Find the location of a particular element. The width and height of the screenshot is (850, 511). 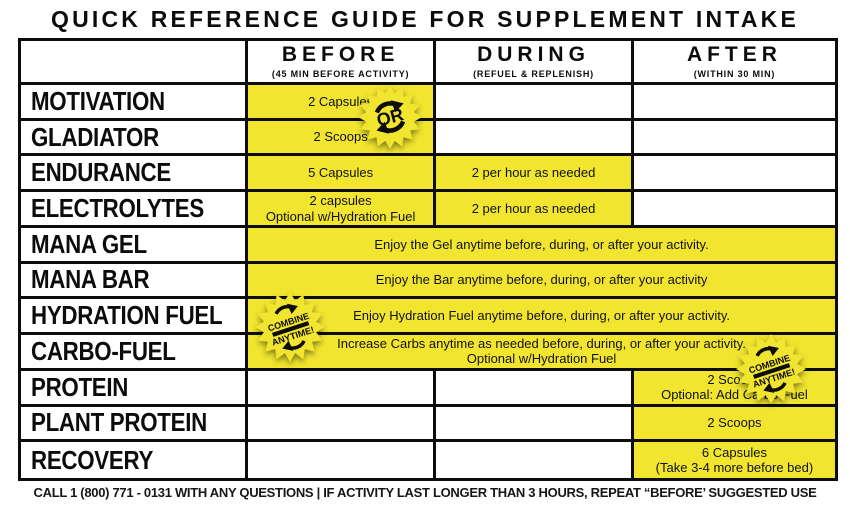

cell-electrolytes-before: 2 capsules Optional w/Hydration Fuel is located at coordinates (342, 210).